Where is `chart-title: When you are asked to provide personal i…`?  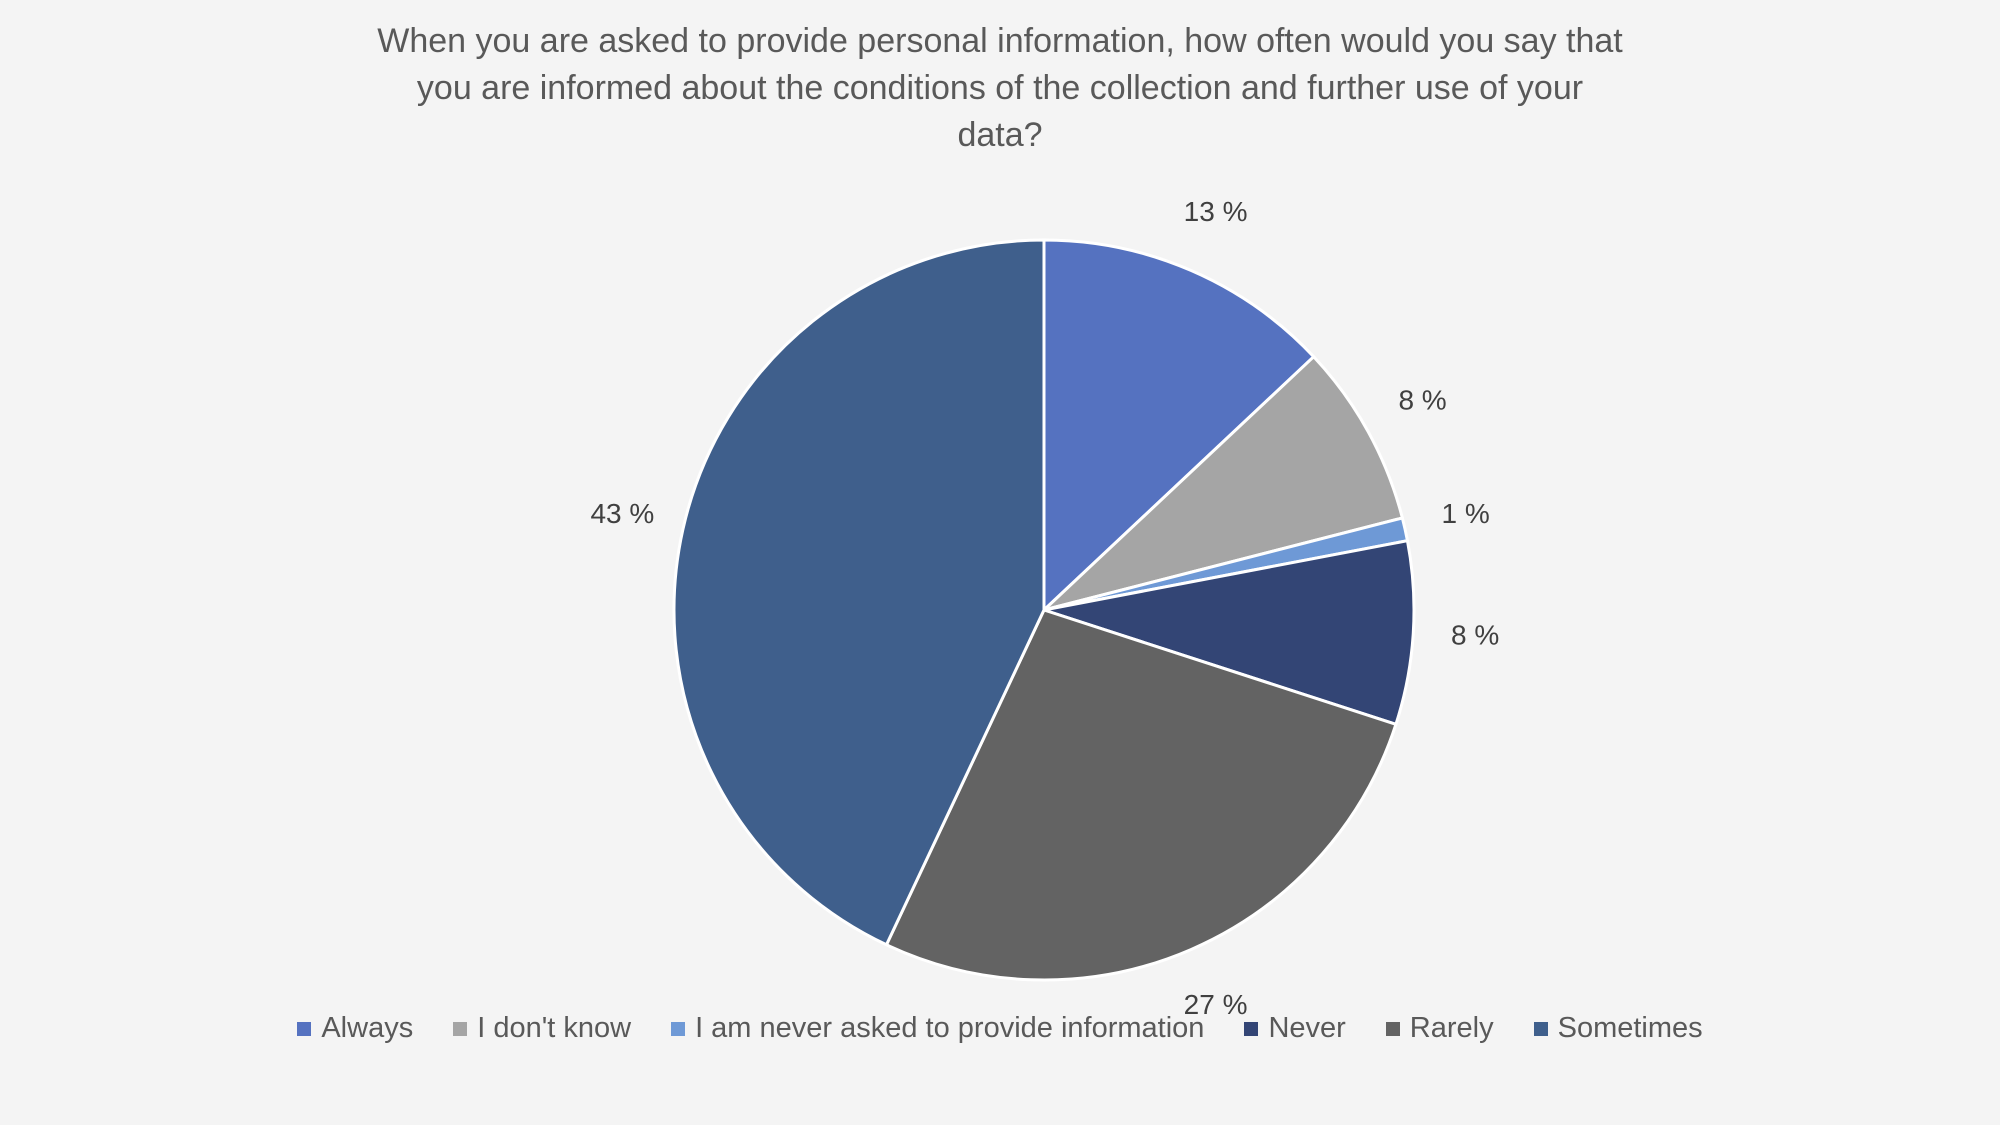 chart-title: When you are asked to provide personal i… is located at coordinates (1000, 88).